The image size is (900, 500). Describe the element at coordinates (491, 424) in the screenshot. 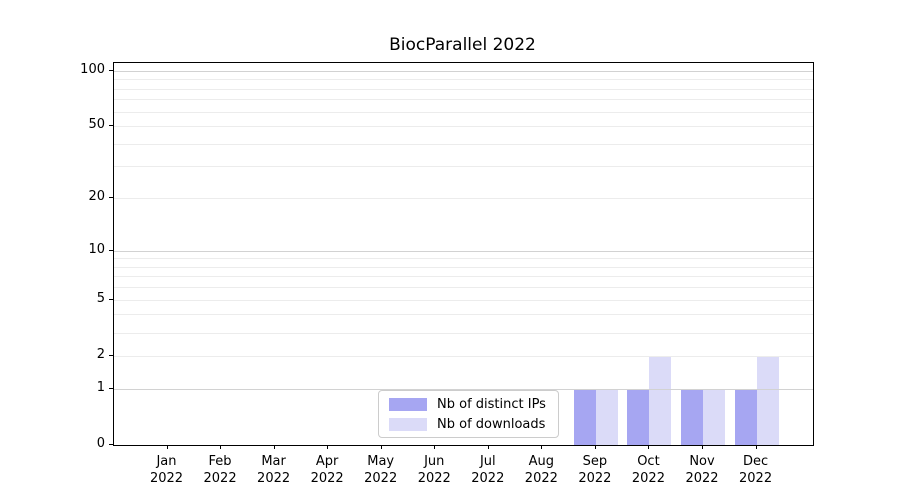

I see `legend-label: Nb of downloads` at that location.